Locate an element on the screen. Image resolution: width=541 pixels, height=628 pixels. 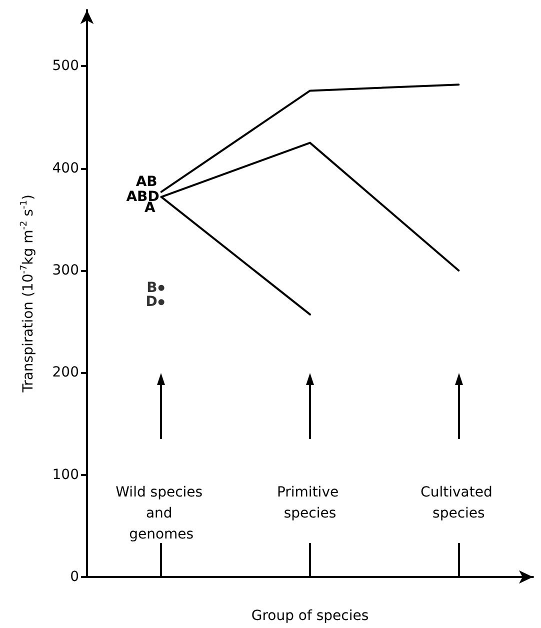
y-tick-label: 200 is located at coordinates (65, 372).